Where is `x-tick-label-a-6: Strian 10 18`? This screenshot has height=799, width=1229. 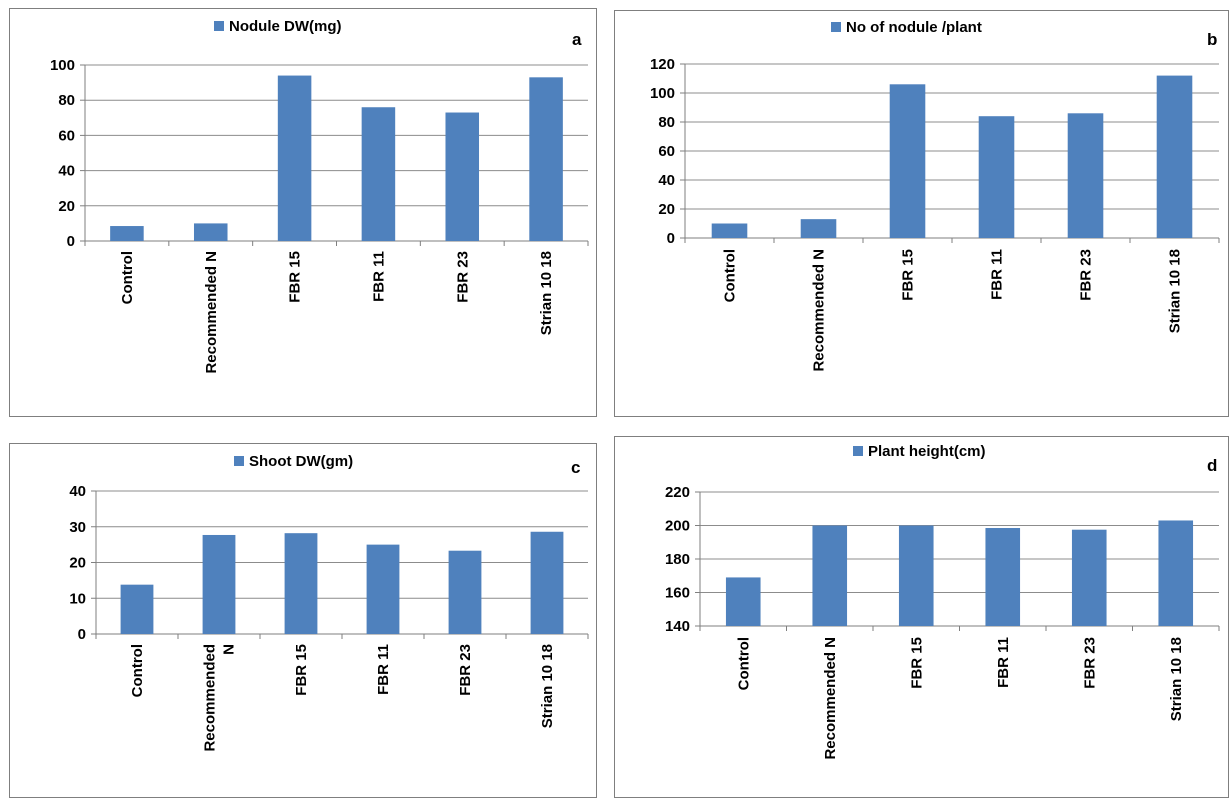
x-tick-label-a-6: Strian 10 18 is located at coordinates (546, 293).